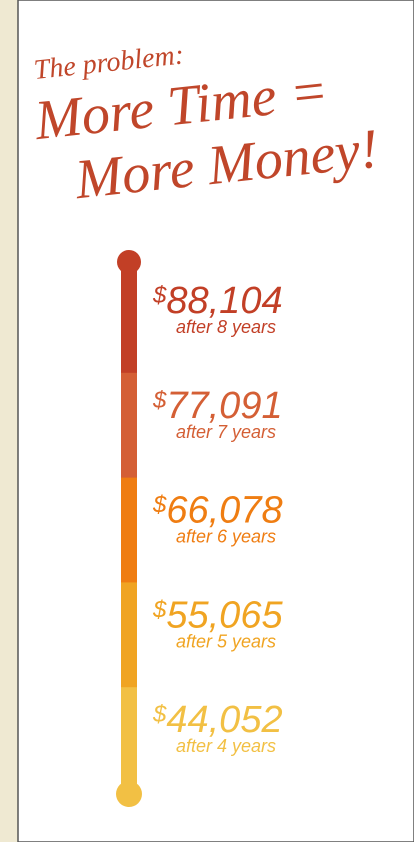 This screenshot has width=414, height=842. I want to click on amount-label: after 8 years, so click(226, 327).